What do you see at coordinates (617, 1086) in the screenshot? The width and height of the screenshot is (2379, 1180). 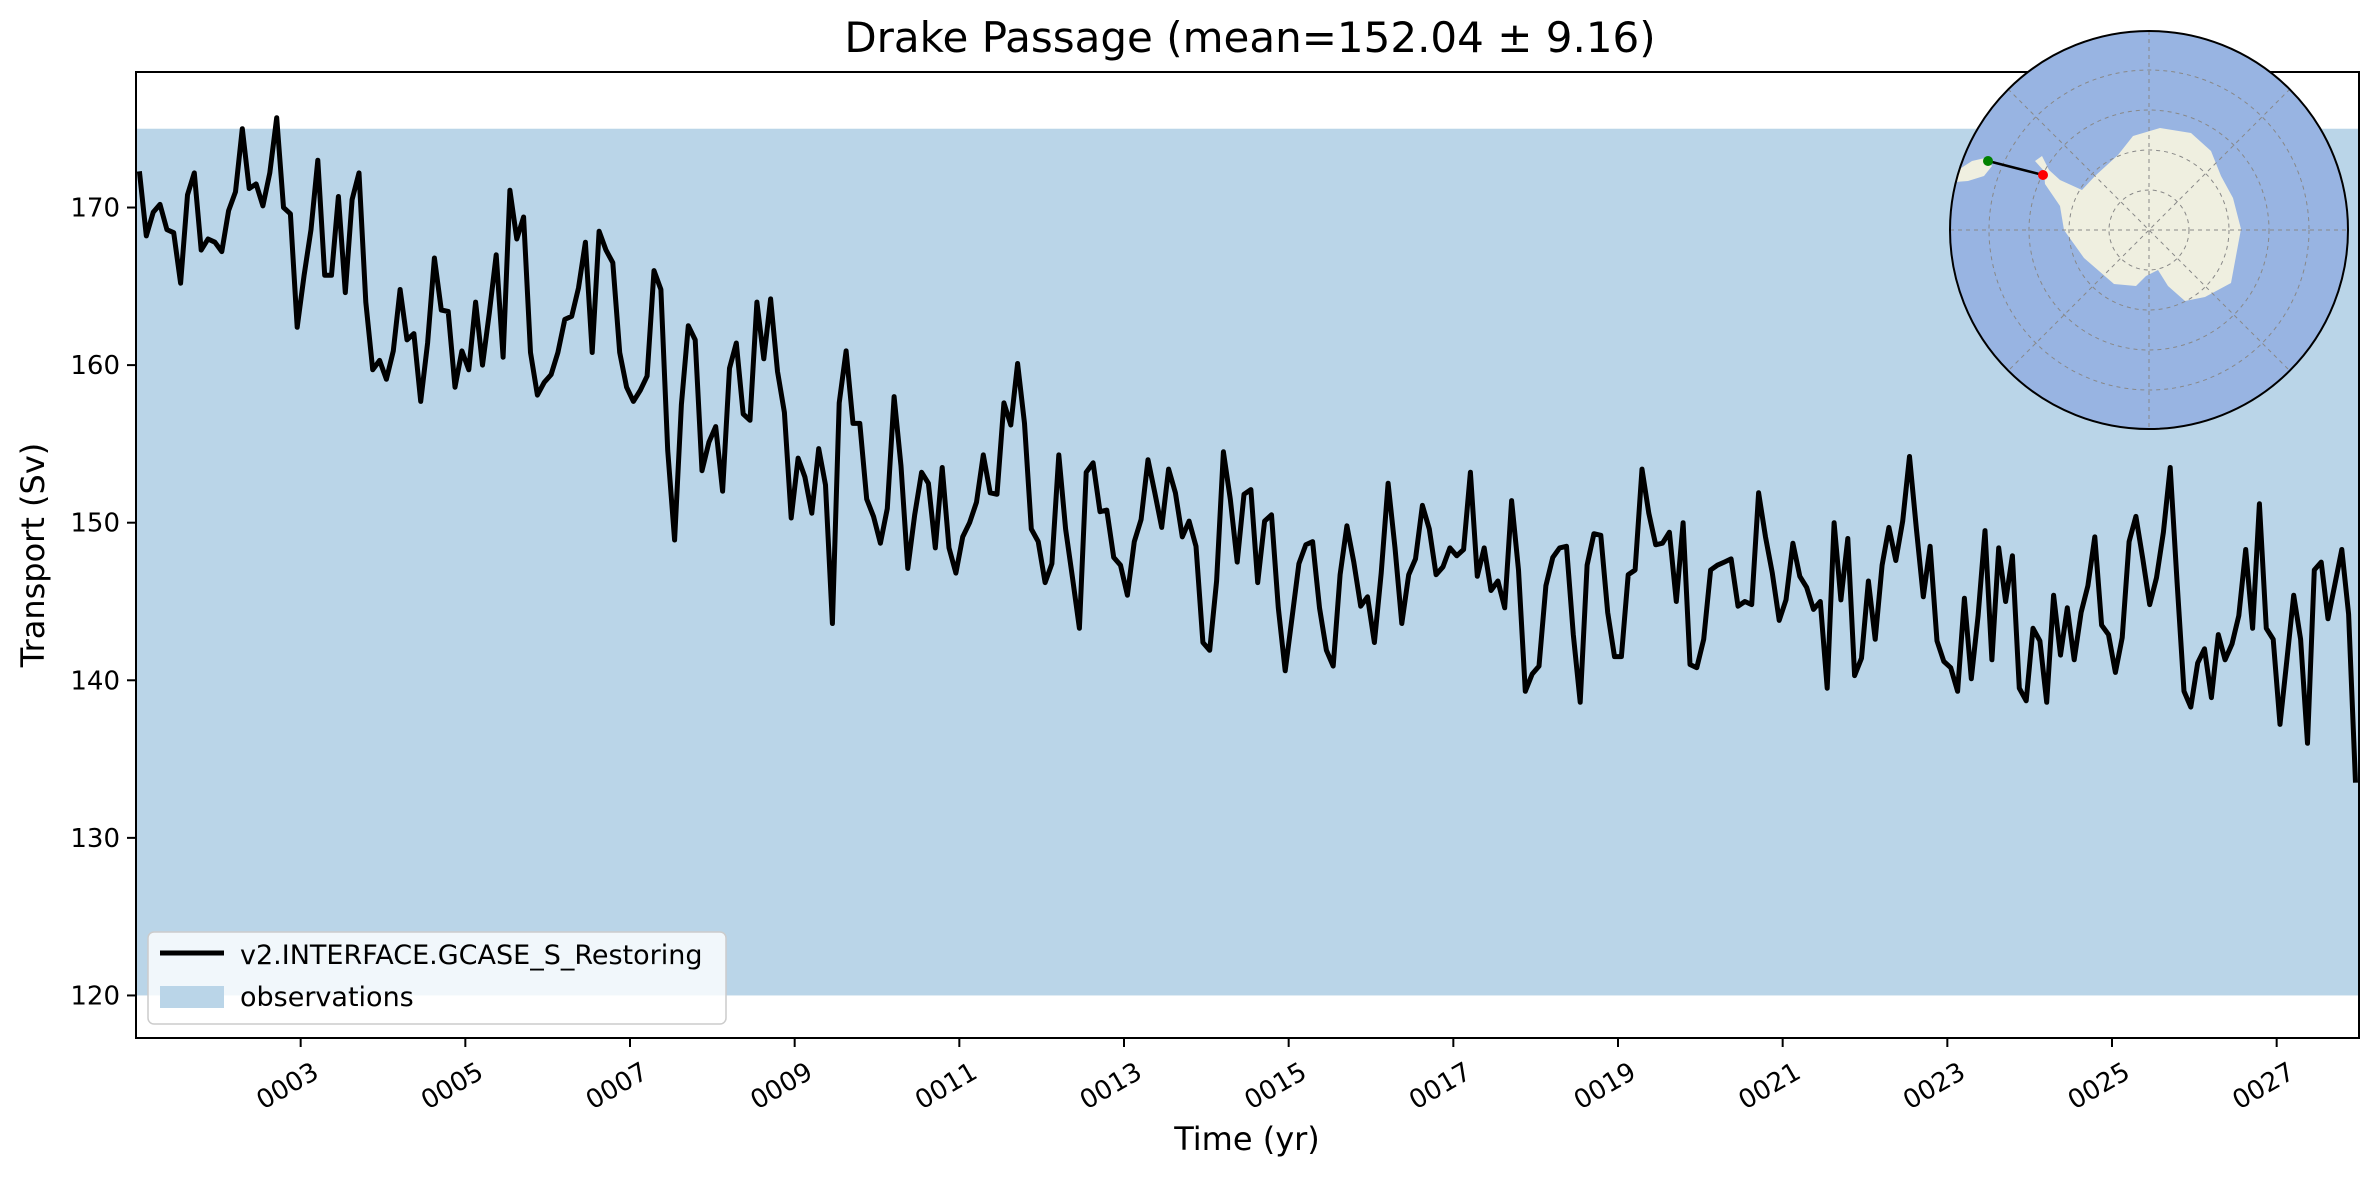 I see `x-tick-label: 0007` at bounding box center [617, 1086].